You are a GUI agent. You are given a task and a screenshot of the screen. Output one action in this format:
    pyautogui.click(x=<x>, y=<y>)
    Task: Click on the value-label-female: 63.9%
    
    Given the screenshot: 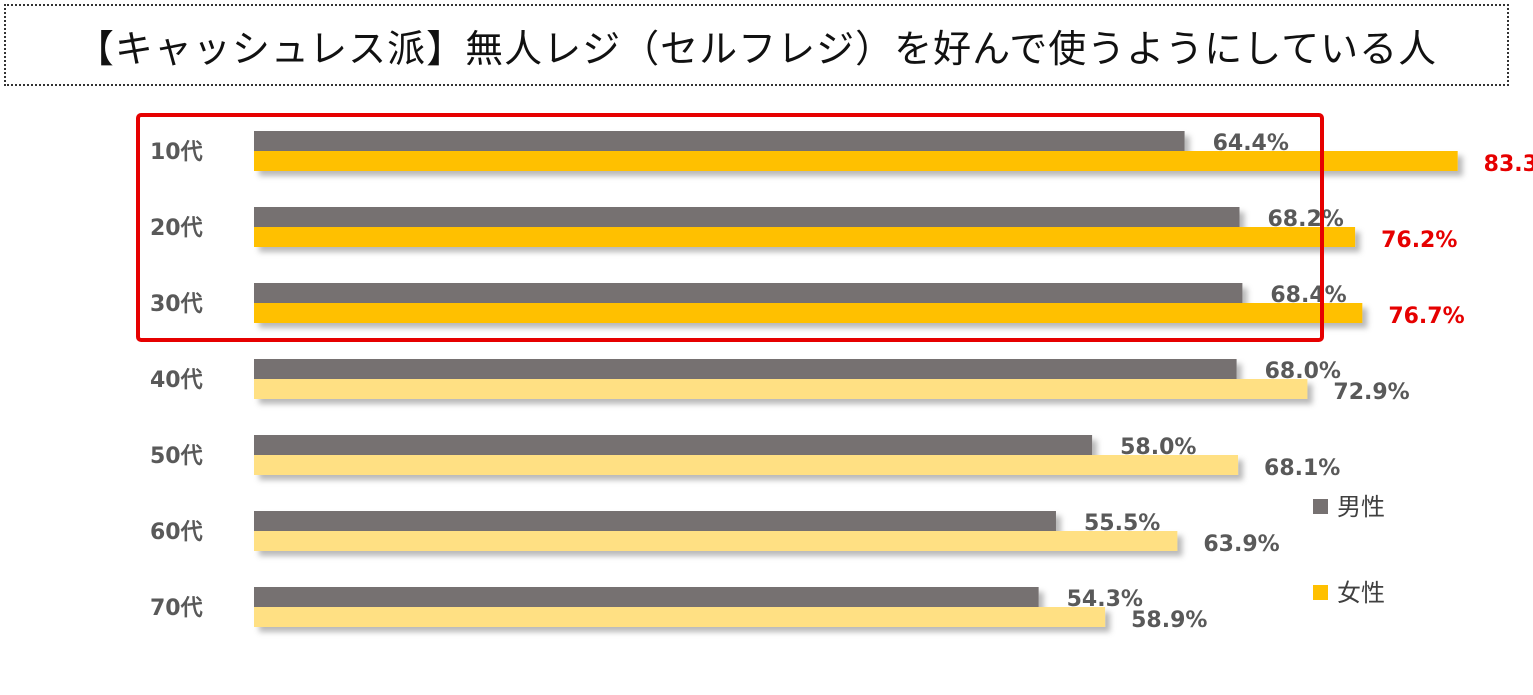 What is the action you would take?
    pyautogui.click(x=1241, y=544)
    